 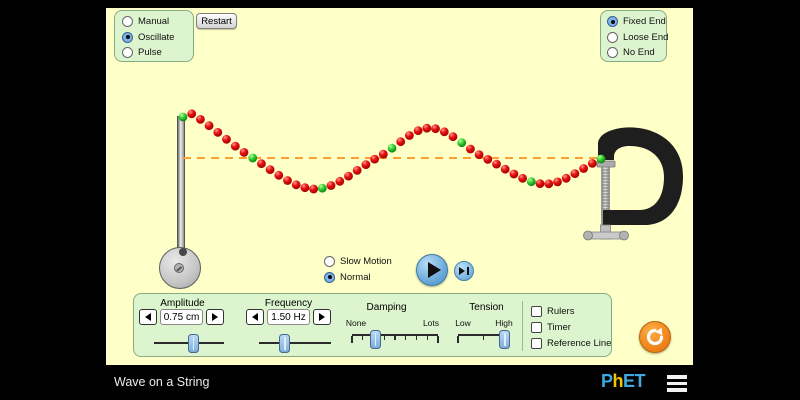 I want to click on radio-pulse: Pulse, so click(x=157, y=53).